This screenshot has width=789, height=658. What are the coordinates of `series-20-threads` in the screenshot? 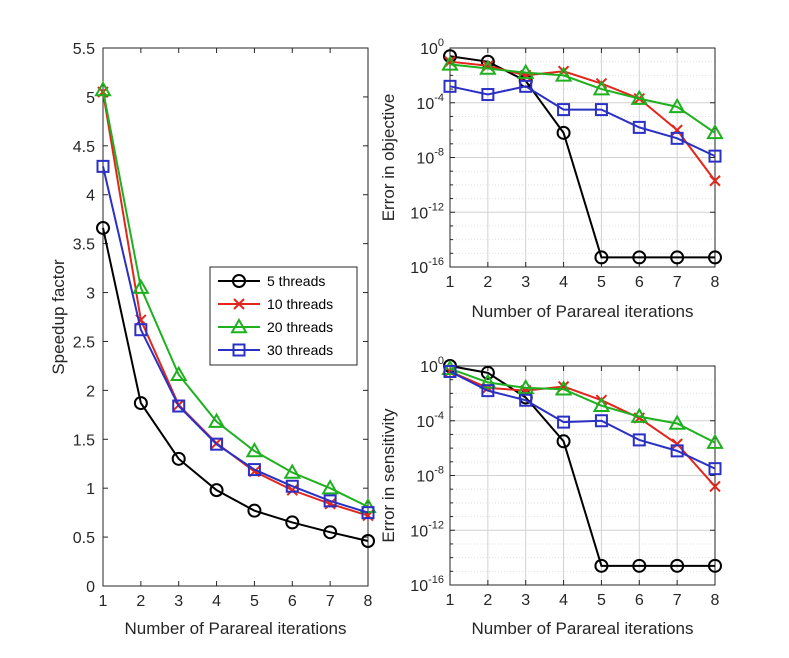 It's located at (582, 404).